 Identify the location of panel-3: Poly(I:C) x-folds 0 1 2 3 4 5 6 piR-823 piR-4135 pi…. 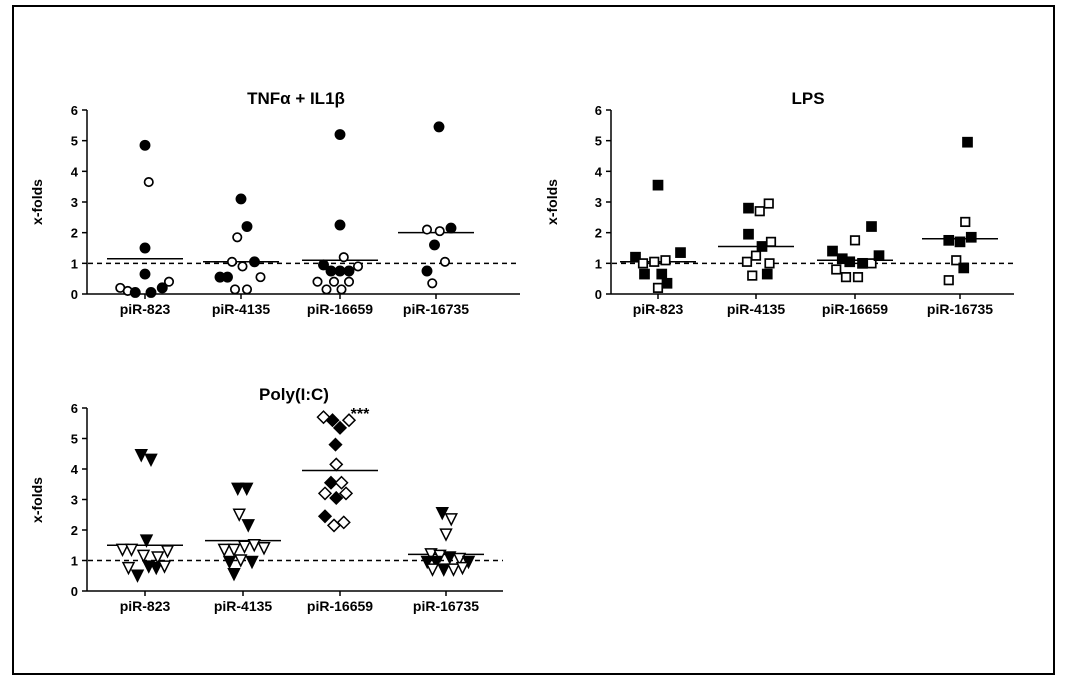
(266, 499).